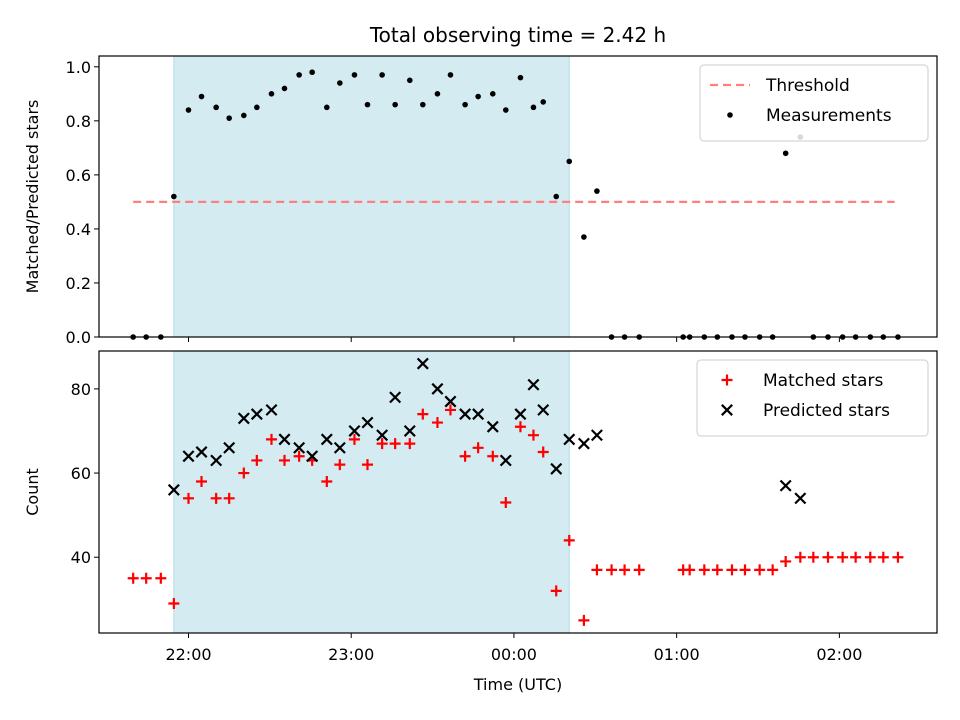 Image resolution: width=960 pixels, height=720 pixels. Describe the element at coordinates (78, 67) in the screenshot. I see `y-tick-label: 1.0` at that location.